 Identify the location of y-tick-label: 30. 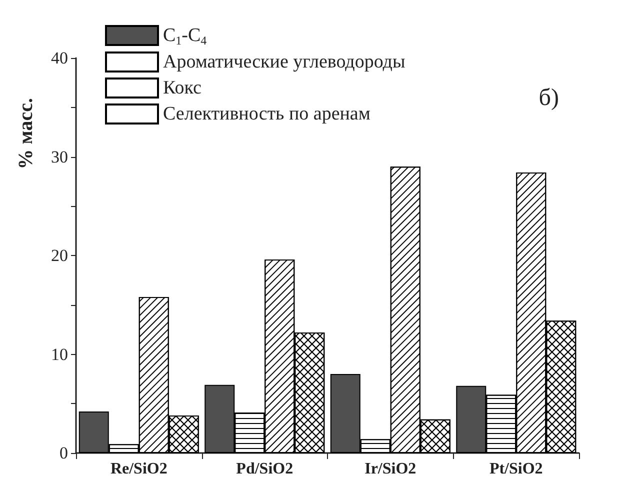
(59, 156).